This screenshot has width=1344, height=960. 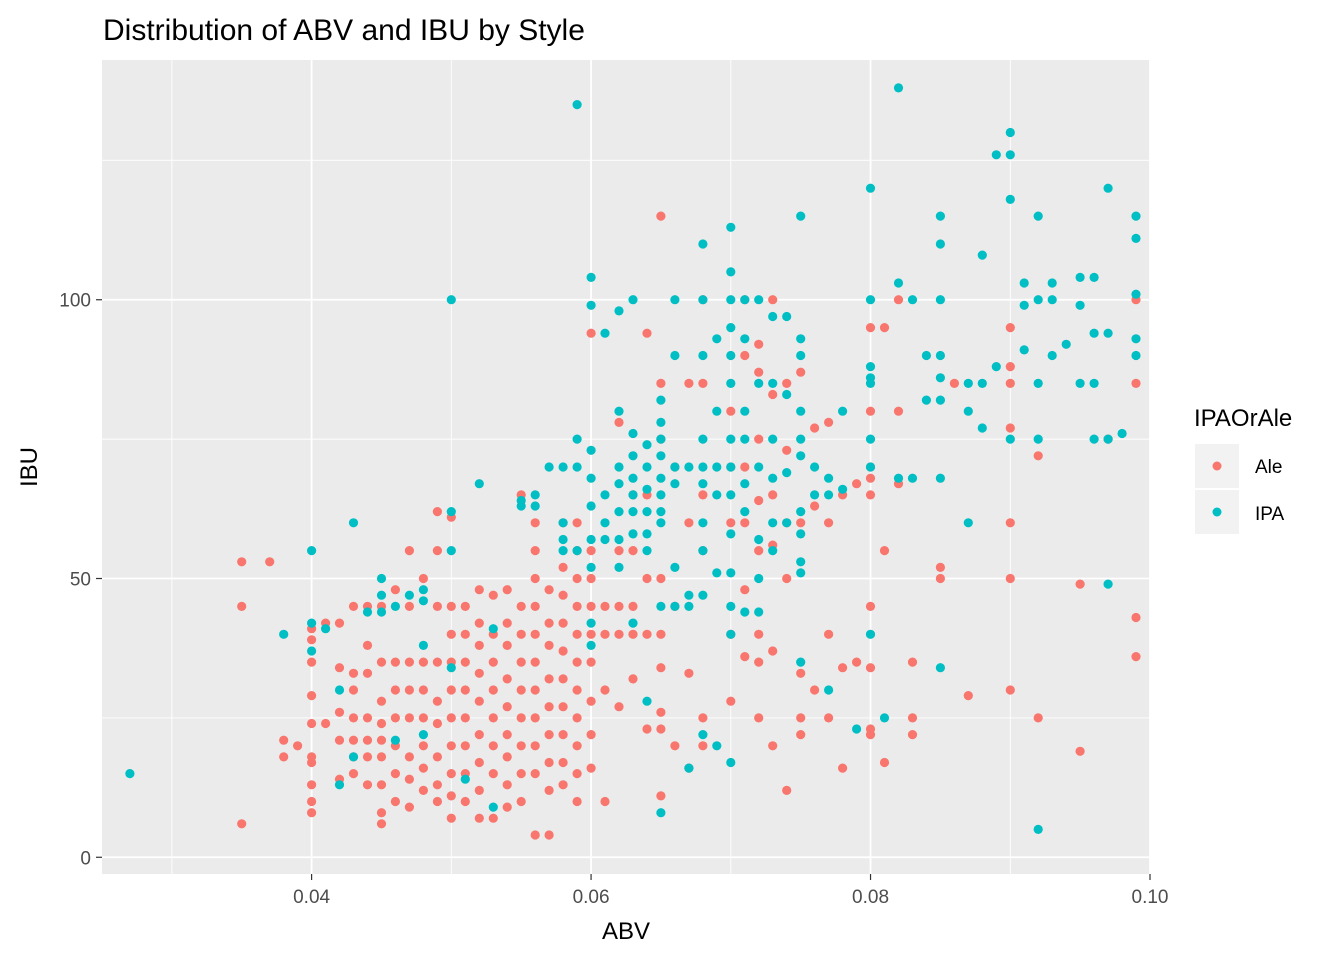 What do you see at coordinates (311, 897) in the screenshot?
I see `x-tick-label: 0.04` at bounding box center [311, 897].